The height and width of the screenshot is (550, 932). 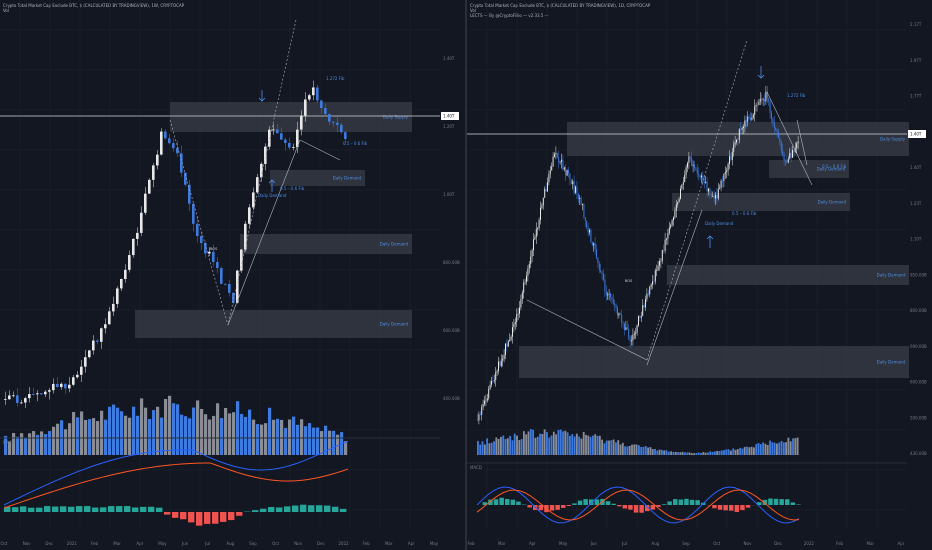 I want to click on price-axis-label: 690.00B, so click(x=918, y=346).